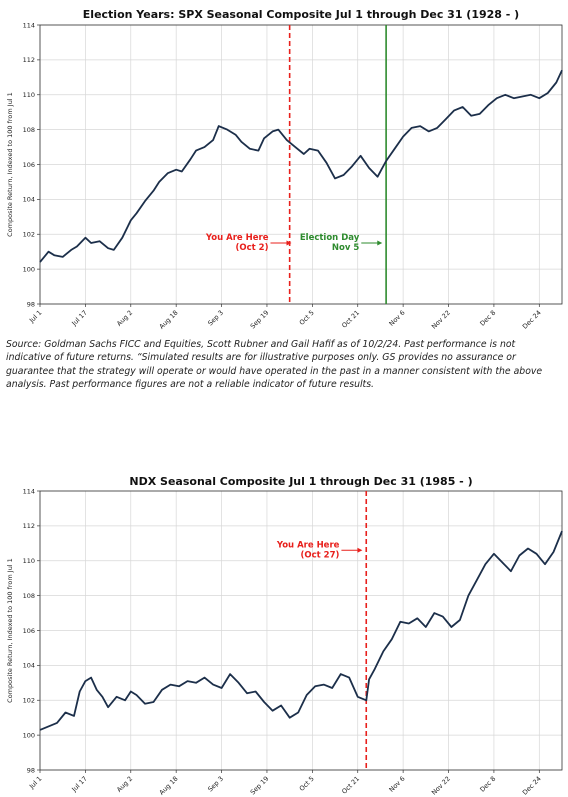  What do you see at coordinates (330, 238) in the screenshot?
I see `annotation-text: Election Day` at bounding box center [330, 238].